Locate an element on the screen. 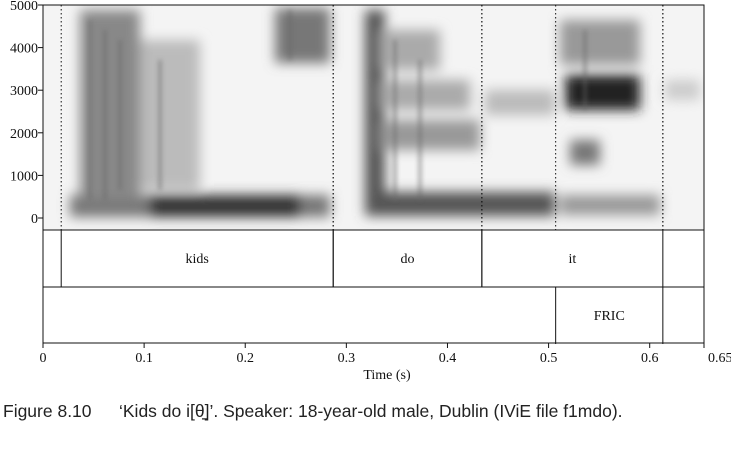 The width and height of the screenshot is (731, 452). x-axis-label: Time (s) is located at coordinates (387, 375).